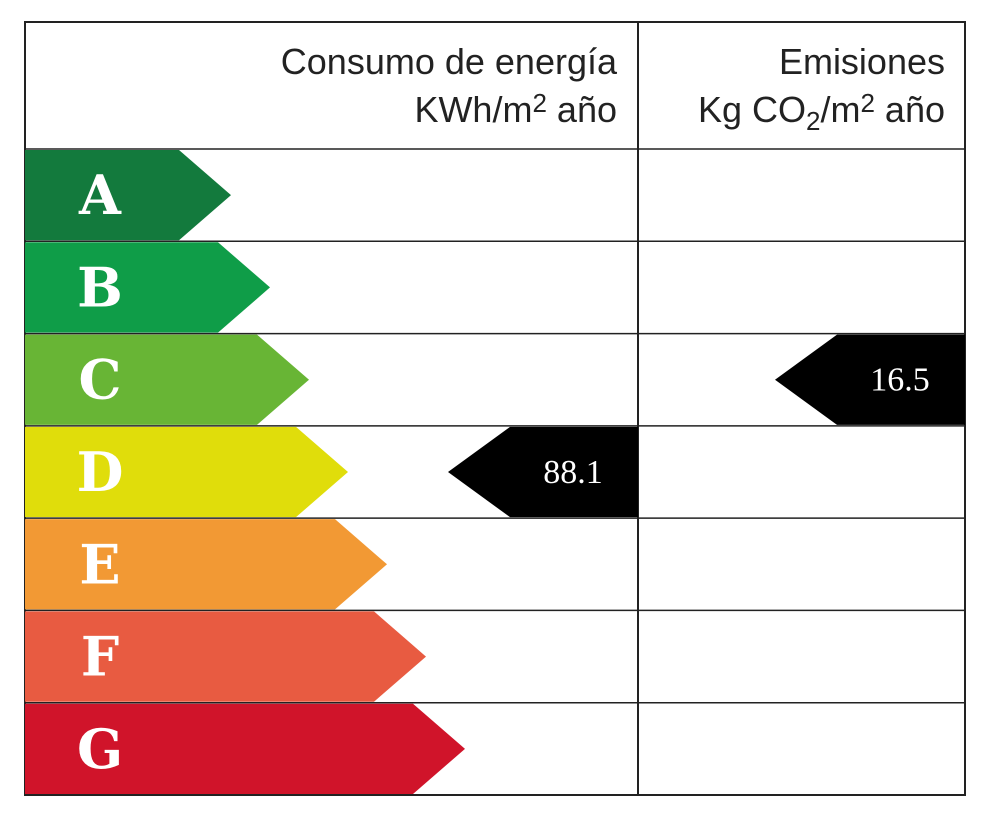 The height and width of the screenshot is (830, 1000). Describe the element at coordinates (473, 109) in the screenshot. I see `unit-part: KWh/m` at that location.